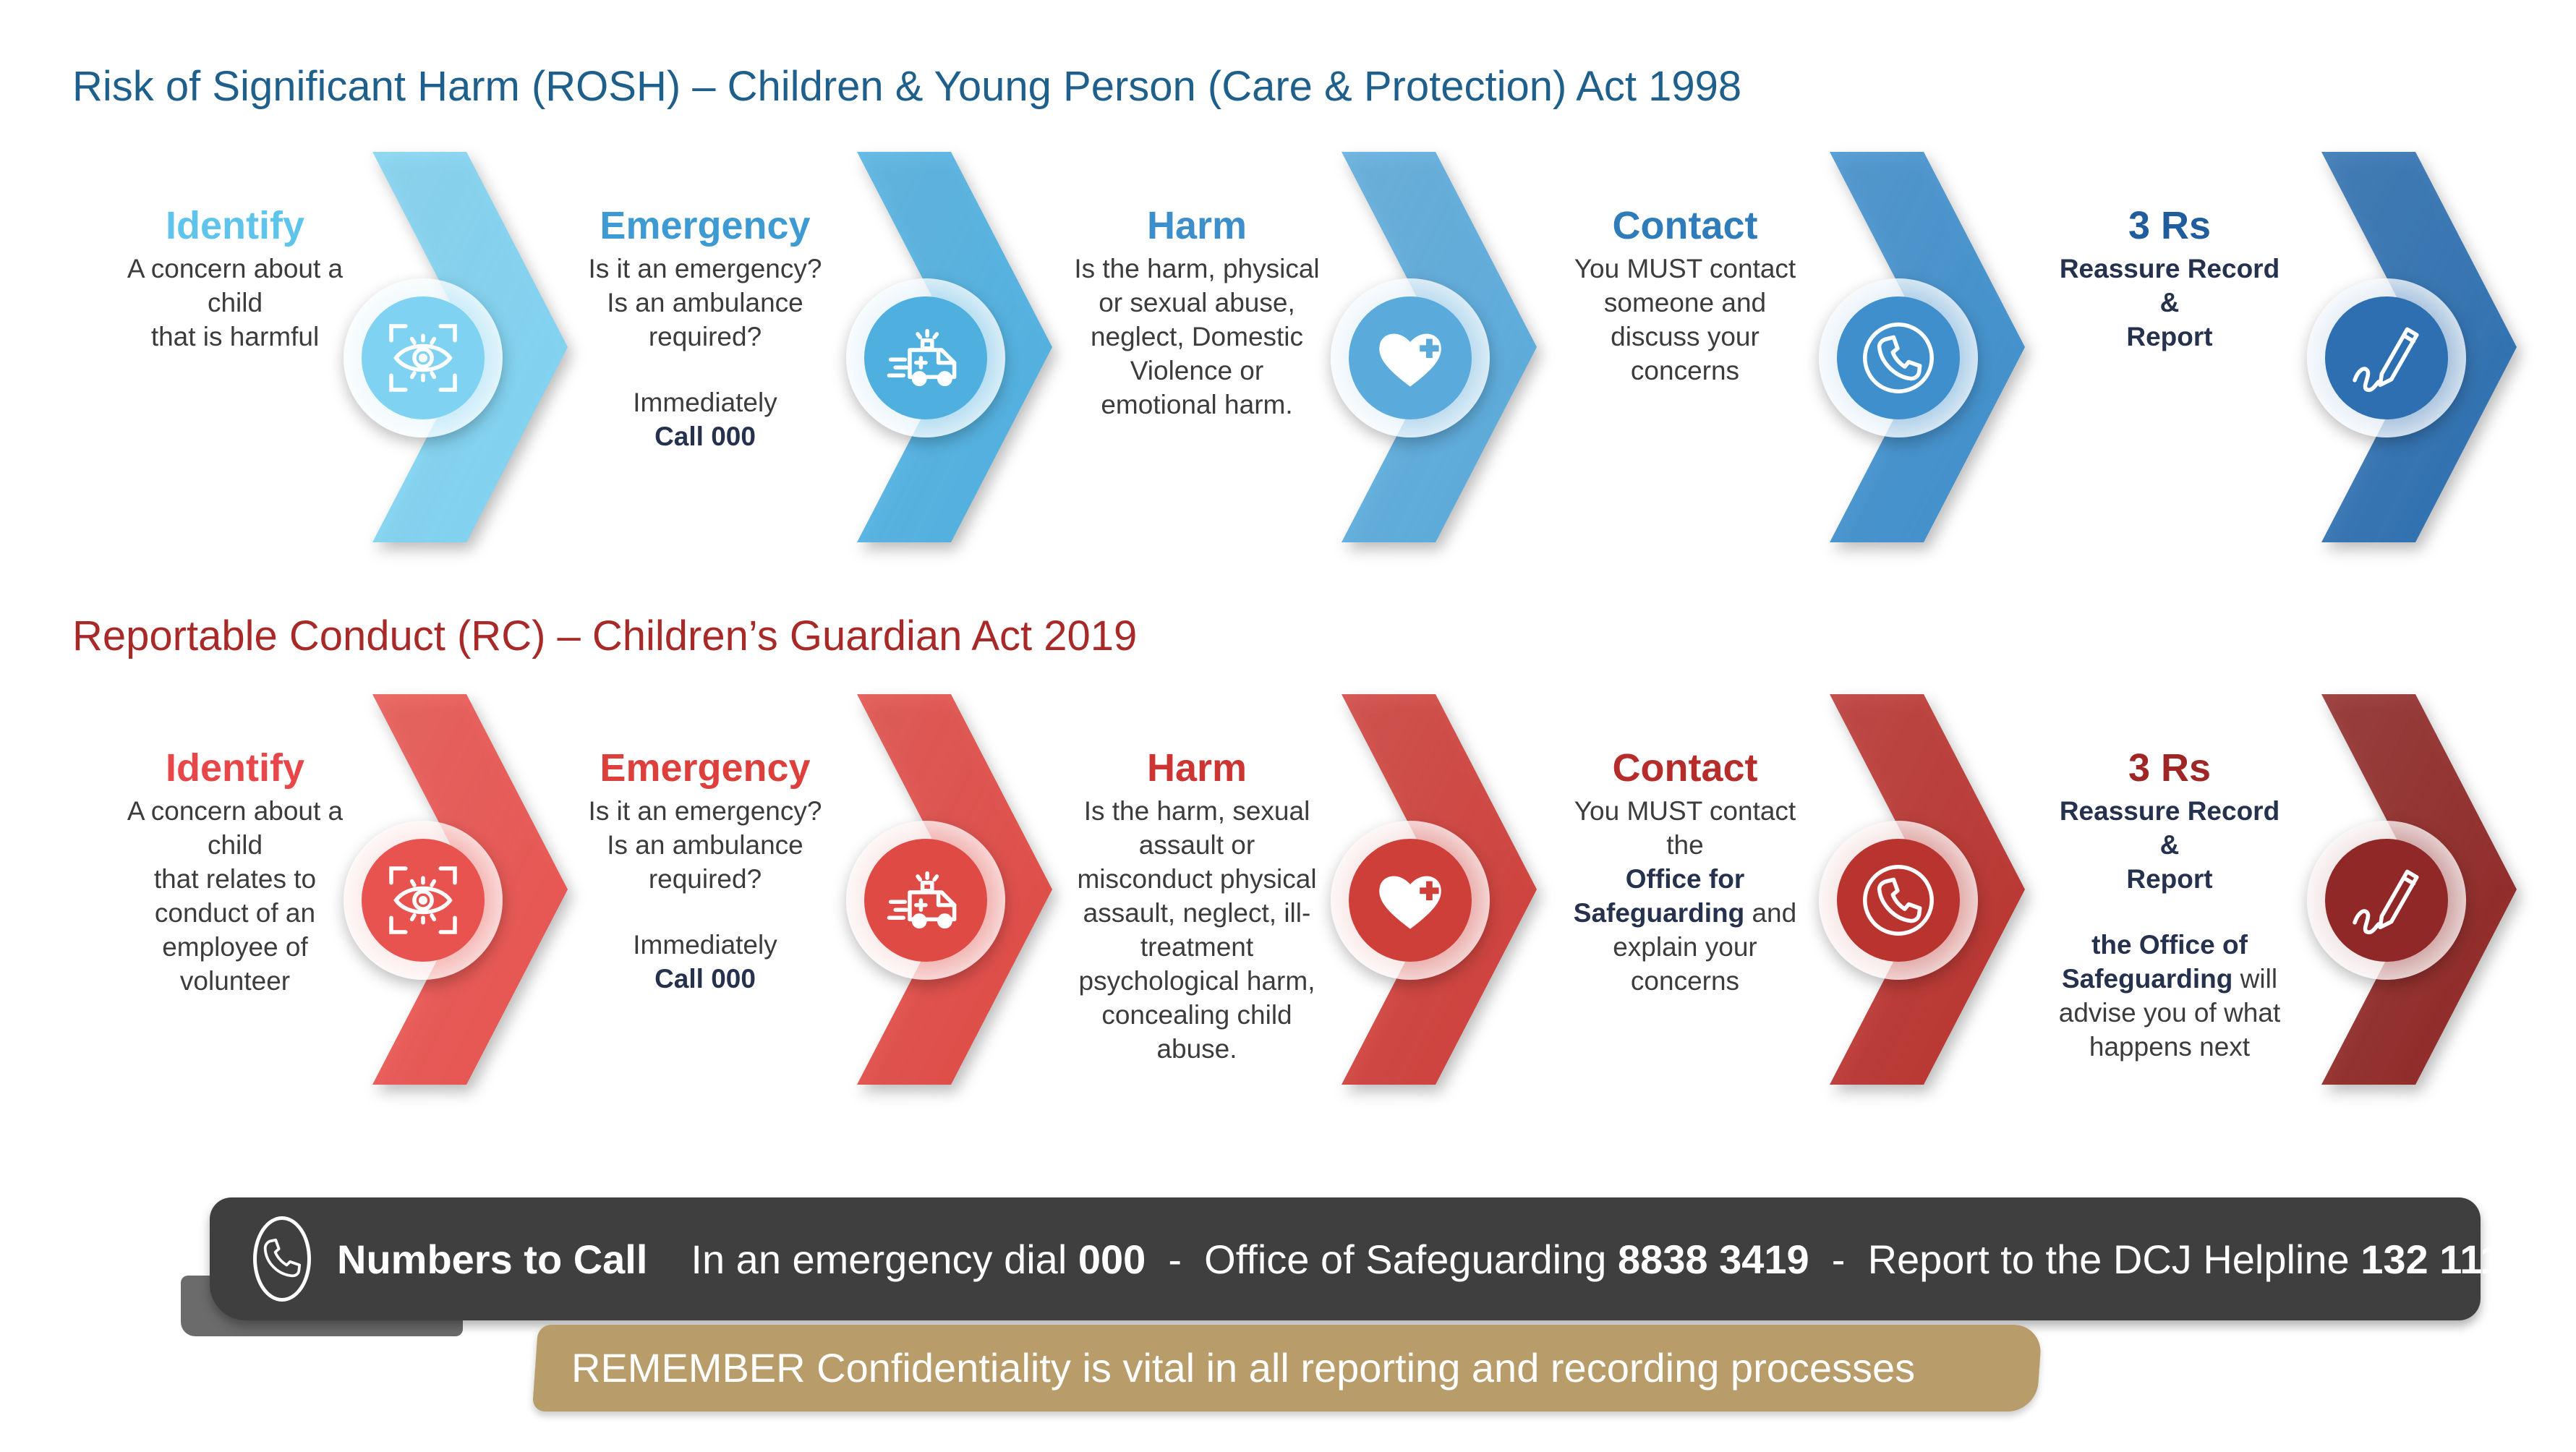 This screenshot has width=2576, height=1452. What do you see at coordinates (2170, 945) in the screenshot?
I see `step-bold-text: the Office of` at bounding box center [2170, 945].